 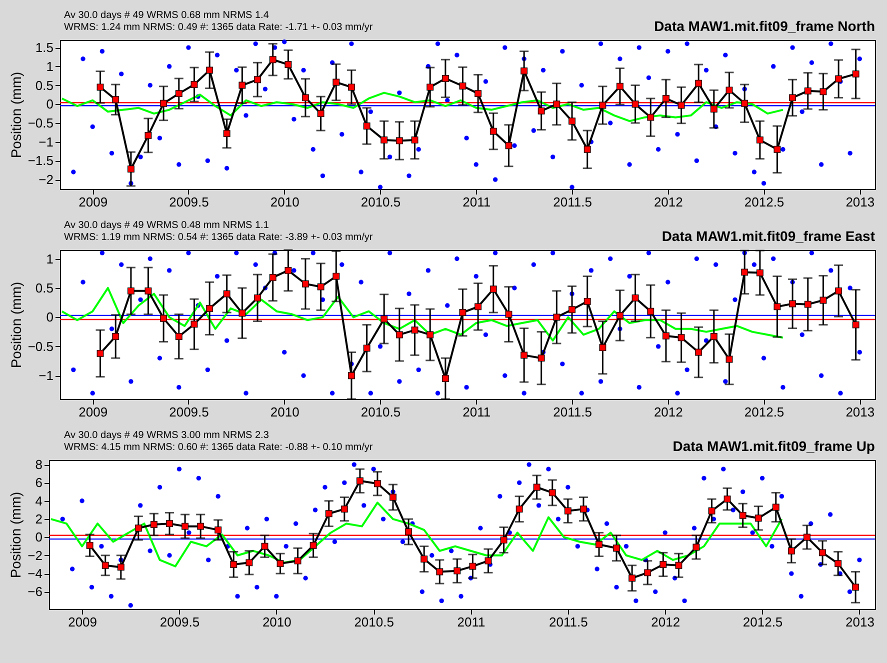 What do you see at coordinates (764, 202) in the screenshot?
I see `x-tick-label: 2012.5` at bounding box center [764, 202].